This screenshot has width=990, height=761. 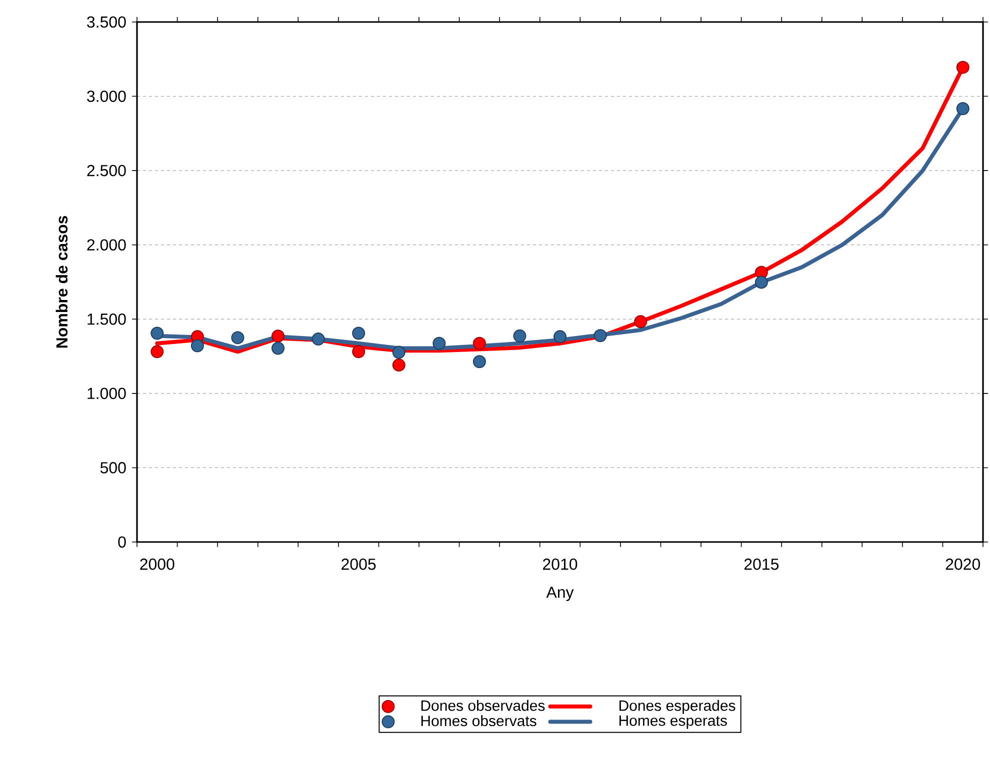 I want to click on y-tick-label: 500, so click(x=113, y=468).